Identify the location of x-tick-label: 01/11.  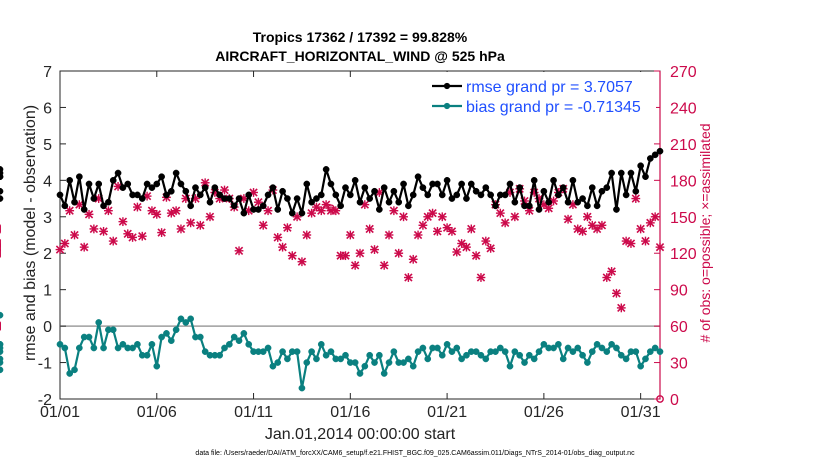
(253, 412).